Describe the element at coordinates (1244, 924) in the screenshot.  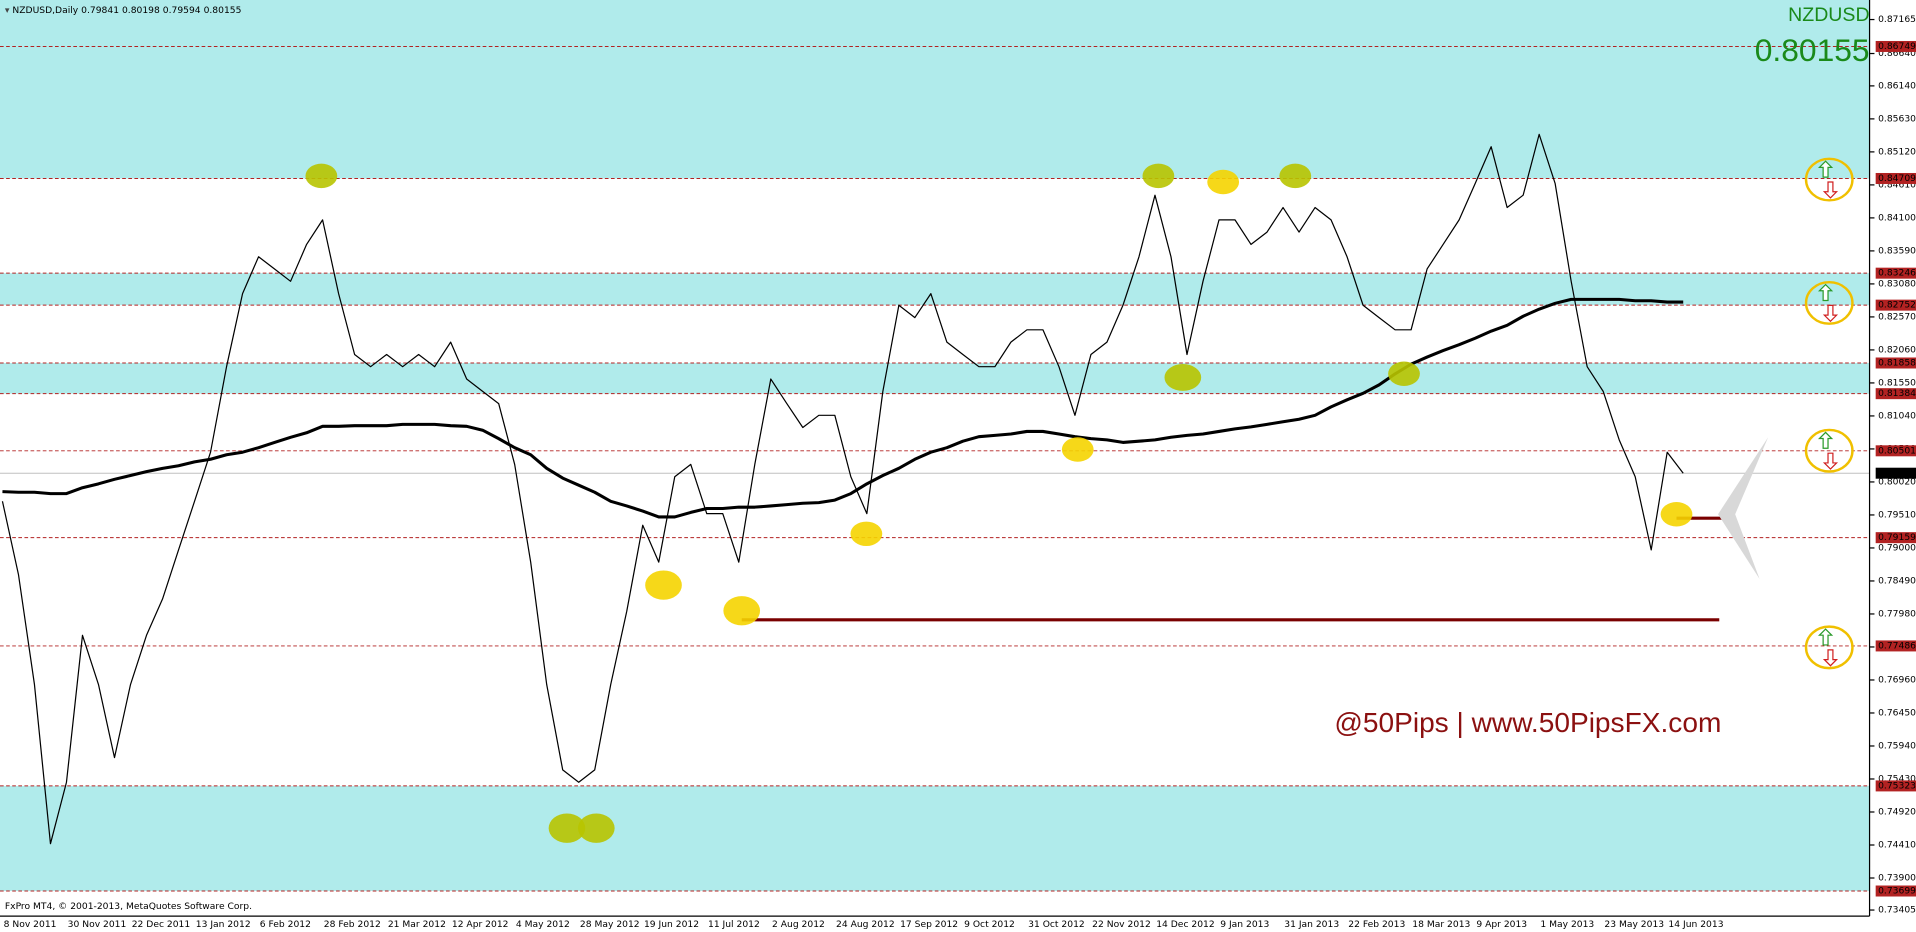
I see `x-tick-label: 9 Jan 2013` at that location.